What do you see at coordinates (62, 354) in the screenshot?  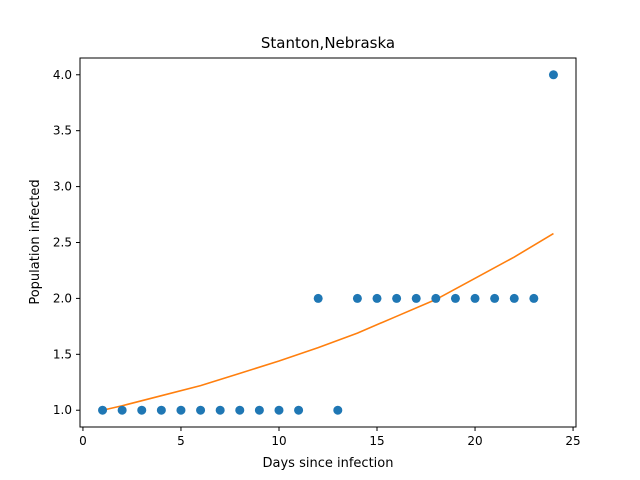 I see `y-tick-label: 1.5` at bounding box center [62, 354].